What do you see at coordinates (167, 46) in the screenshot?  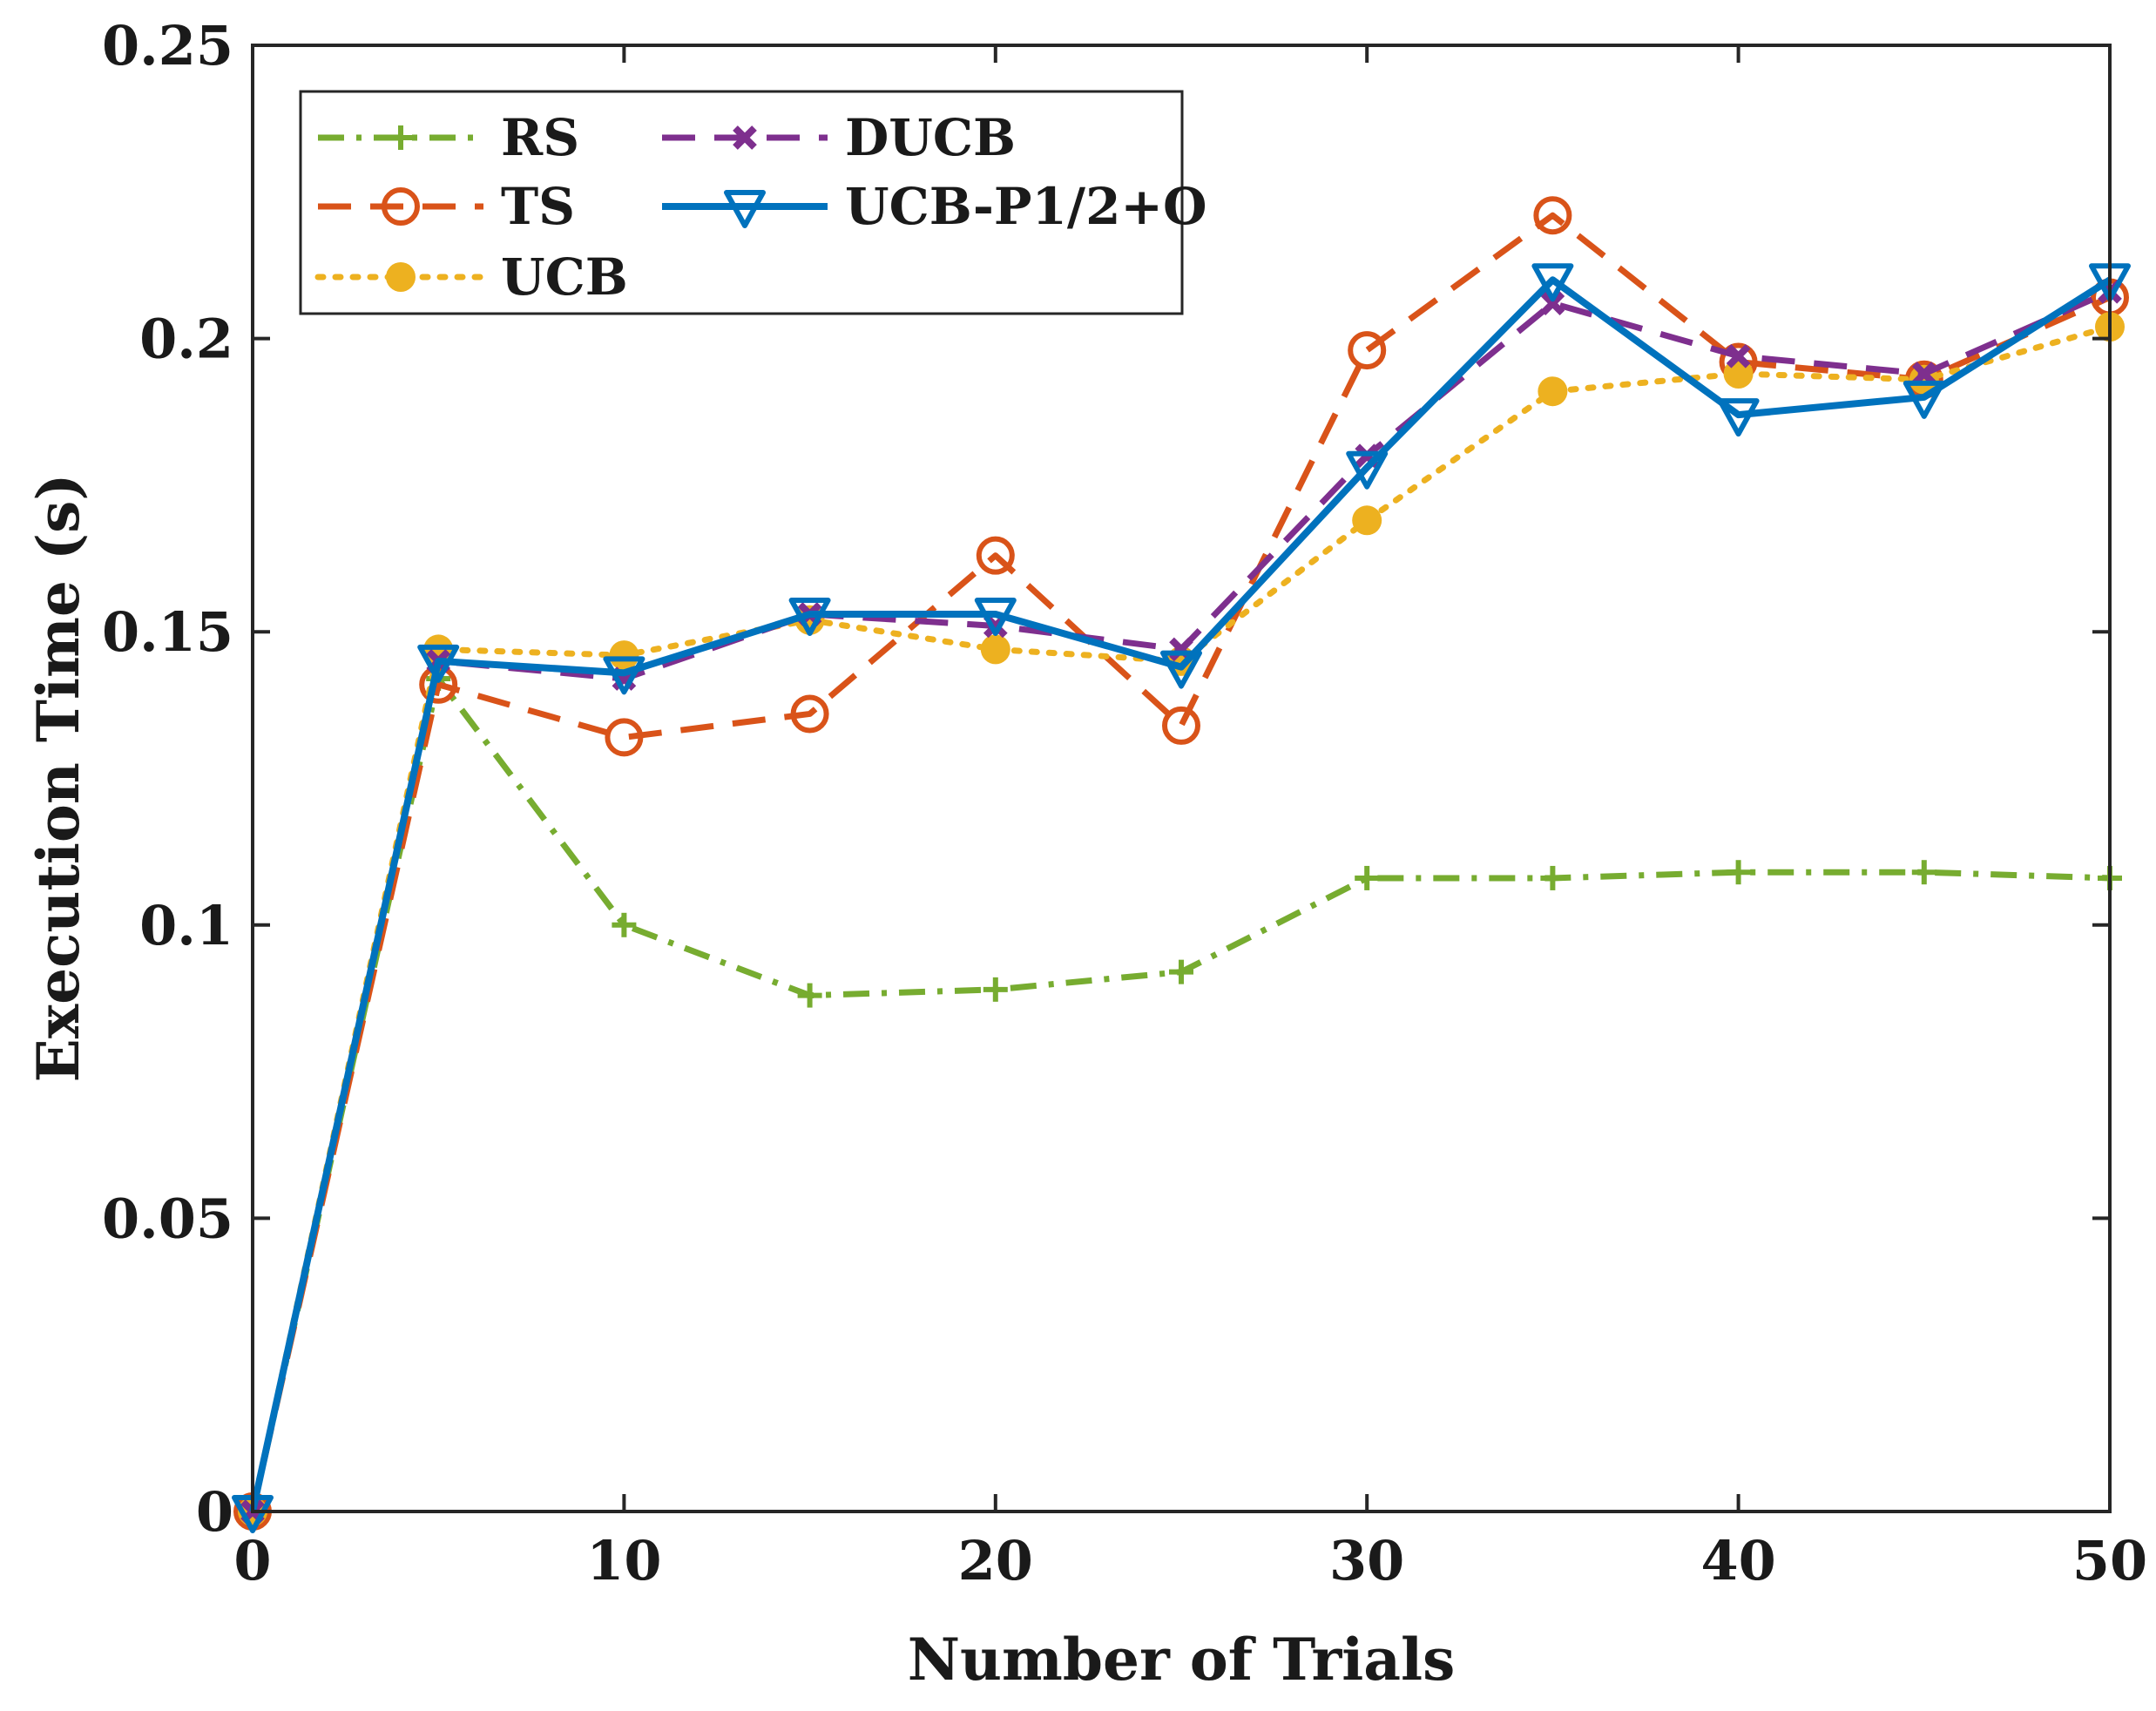 I see `y-tick-label: 0.25` at bounding box center [167, 46].